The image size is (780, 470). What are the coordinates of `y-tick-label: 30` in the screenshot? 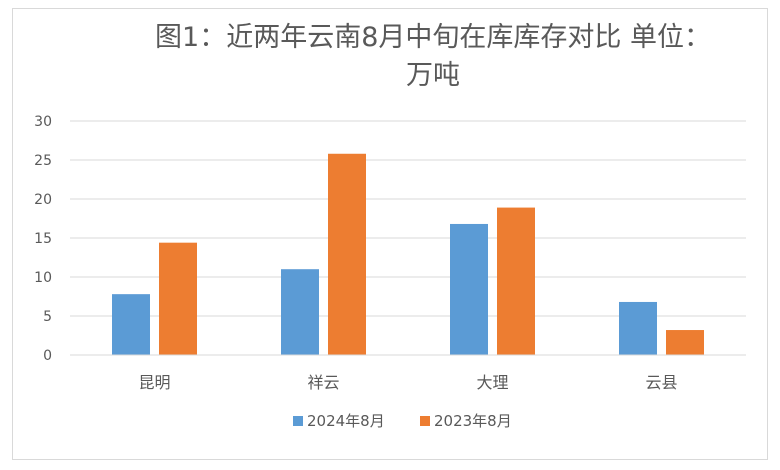 It's located at (43, 122).